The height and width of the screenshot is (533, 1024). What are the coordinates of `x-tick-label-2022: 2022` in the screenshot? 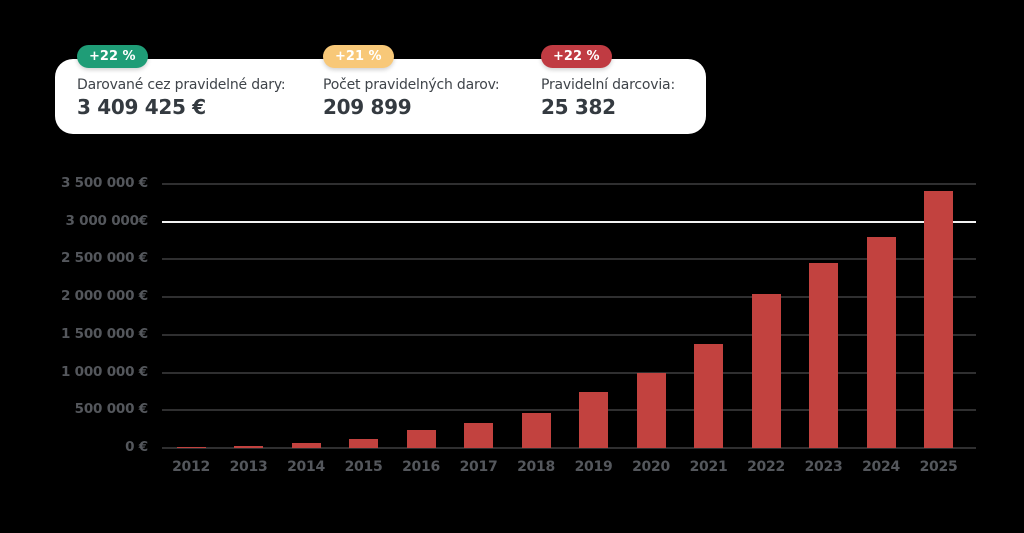 It's located at (766, 467).